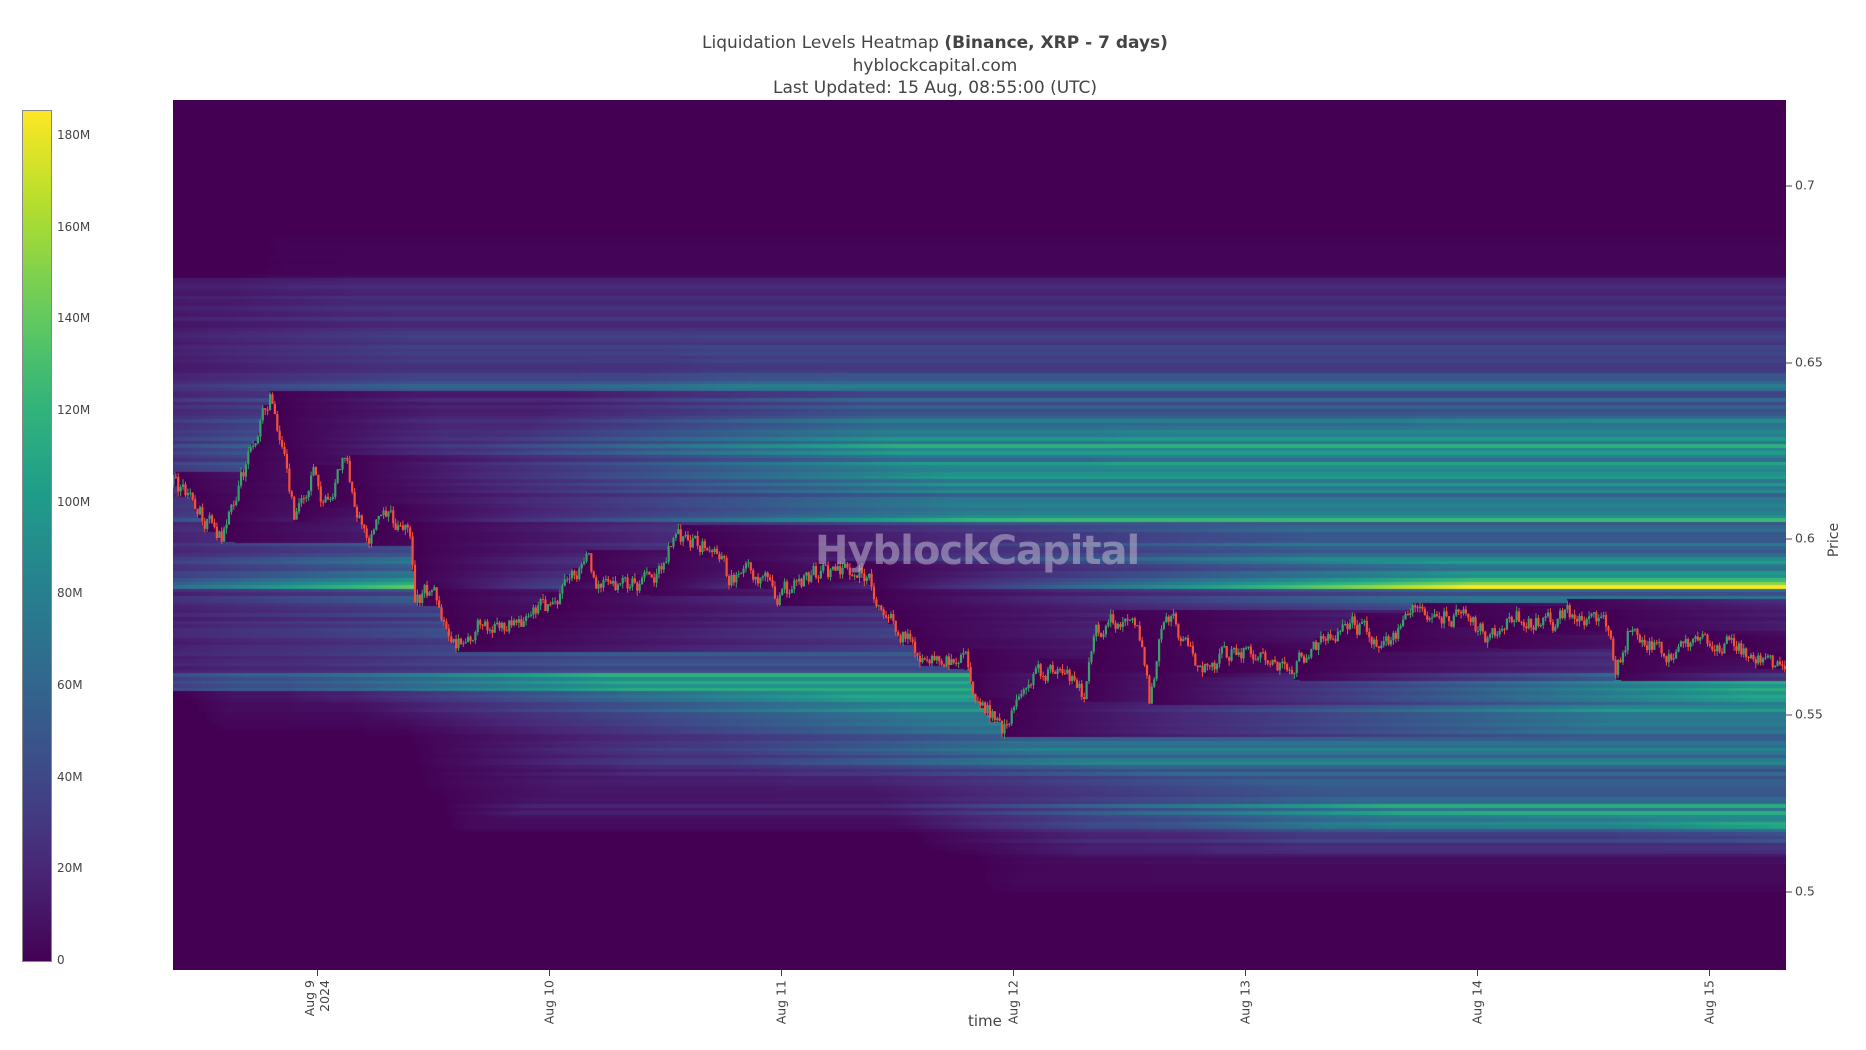  What do you see at coordinates (1800, 538) in the screenshot?
I see `y-tick-label: 0.6` at bounding box center [1800, 538].